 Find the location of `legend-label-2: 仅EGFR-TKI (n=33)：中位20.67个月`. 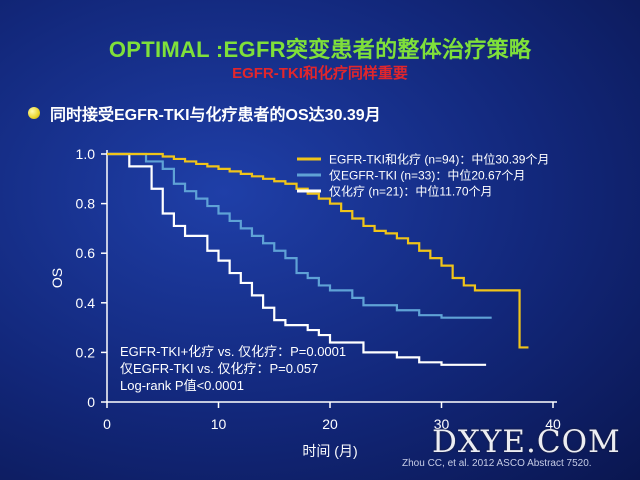

legend-label-2: 仅EGFR-TKI (n=33)：中位20.67个月 is located at coordinates (427, 175).